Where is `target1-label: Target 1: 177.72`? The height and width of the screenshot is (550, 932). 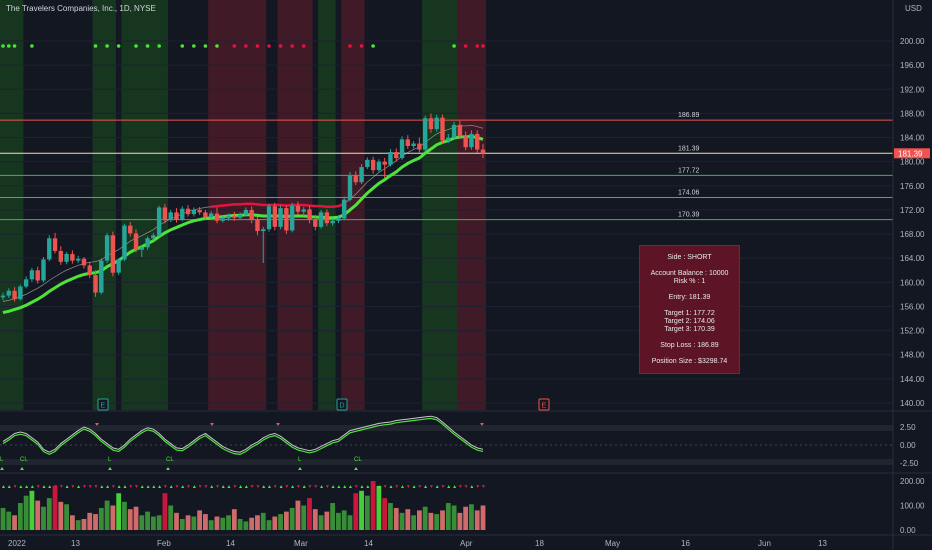 target1-label: Target 1: 177.72 is located at coordinates (689, 313).